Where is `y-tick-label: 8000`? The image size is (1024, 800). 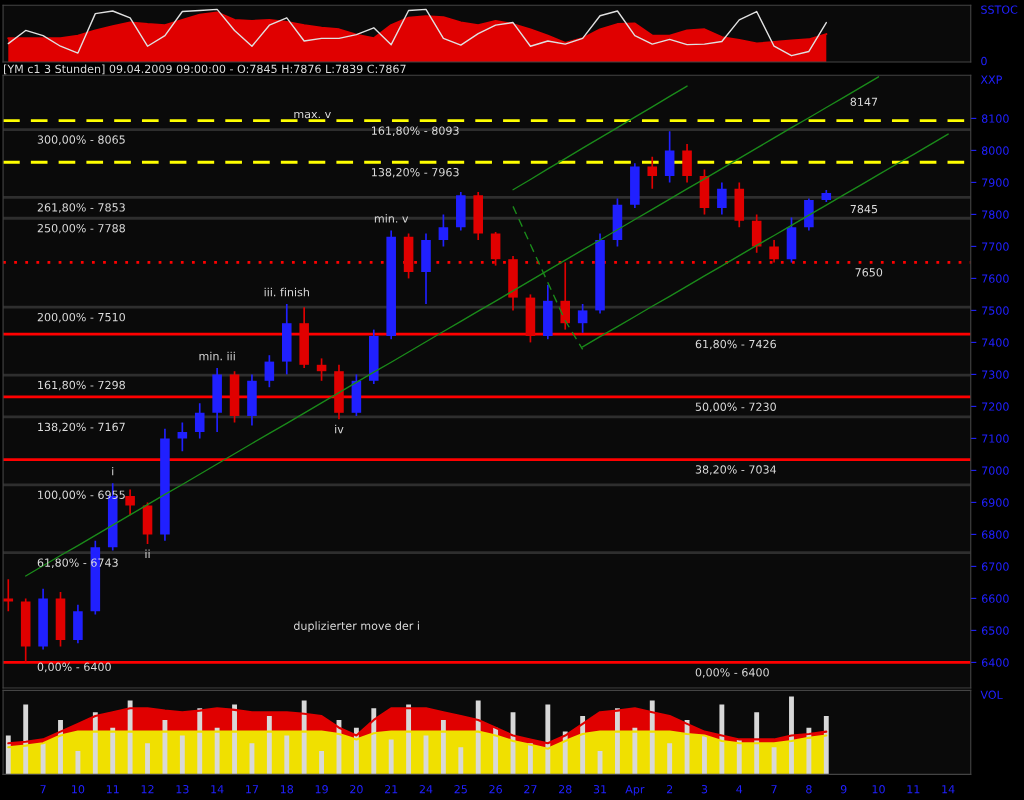
y-tick-label: 8000 is located at coordinates (995, 150).